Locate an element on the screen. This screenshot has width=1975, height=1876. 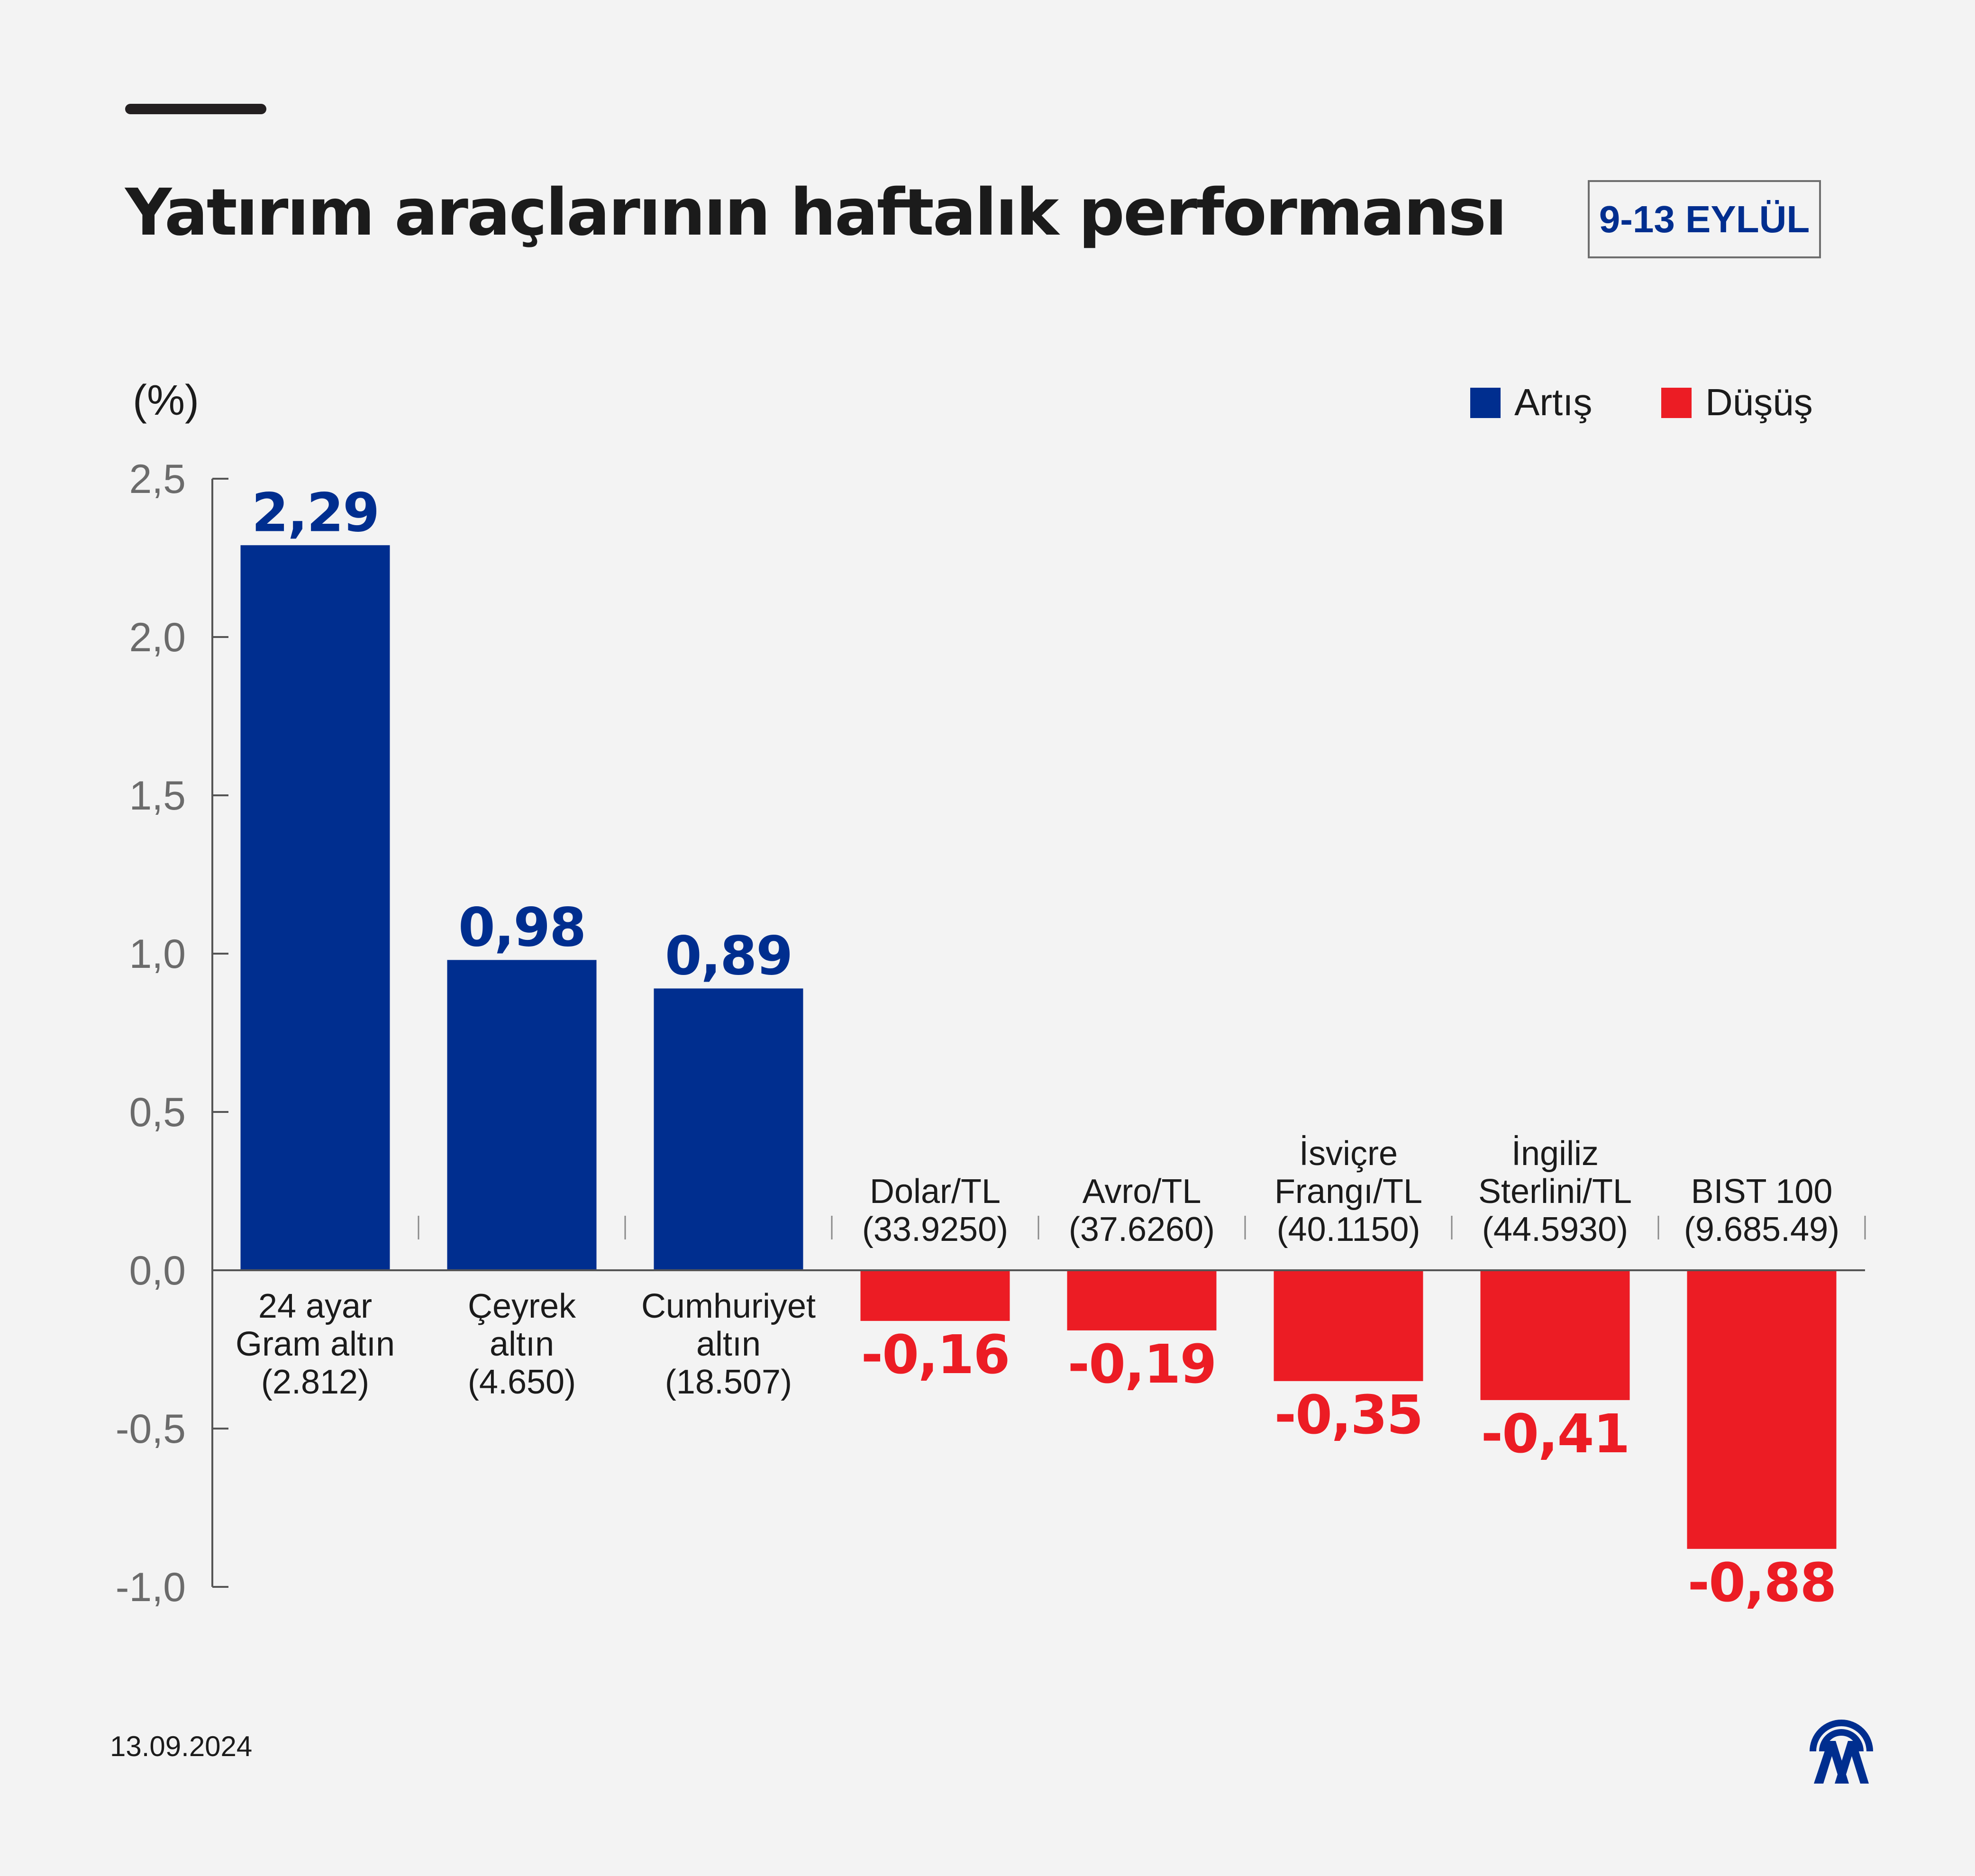
y-tick-label: -0,5 is located at coordinates (151, 1429).